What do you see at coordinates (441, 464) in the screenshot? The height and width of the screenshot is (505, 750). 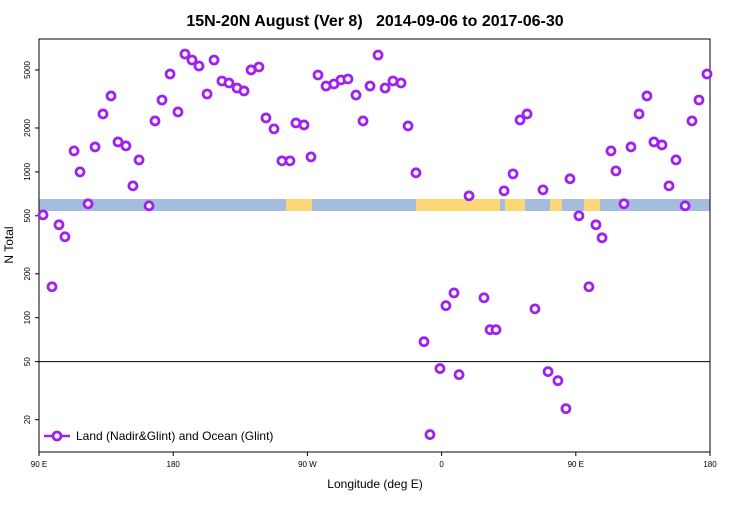 I see `x-tick-label: 0` at bounding box center [441, 464].